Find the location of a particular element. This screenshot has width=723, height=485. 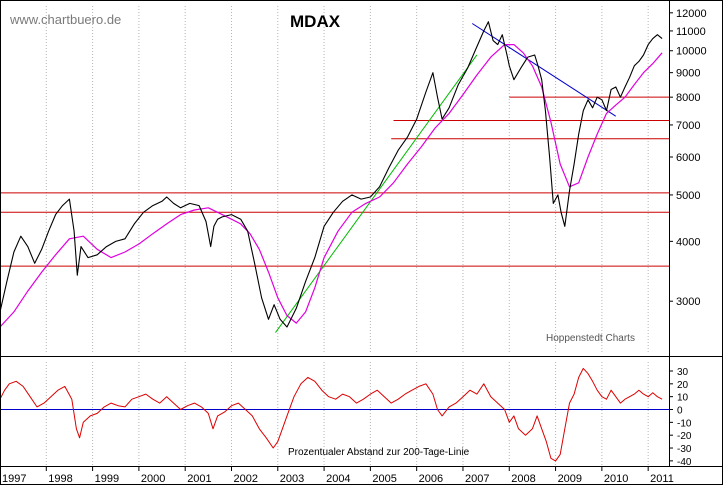

x-tick-label: 2001 is located at coordinates (199, 479).